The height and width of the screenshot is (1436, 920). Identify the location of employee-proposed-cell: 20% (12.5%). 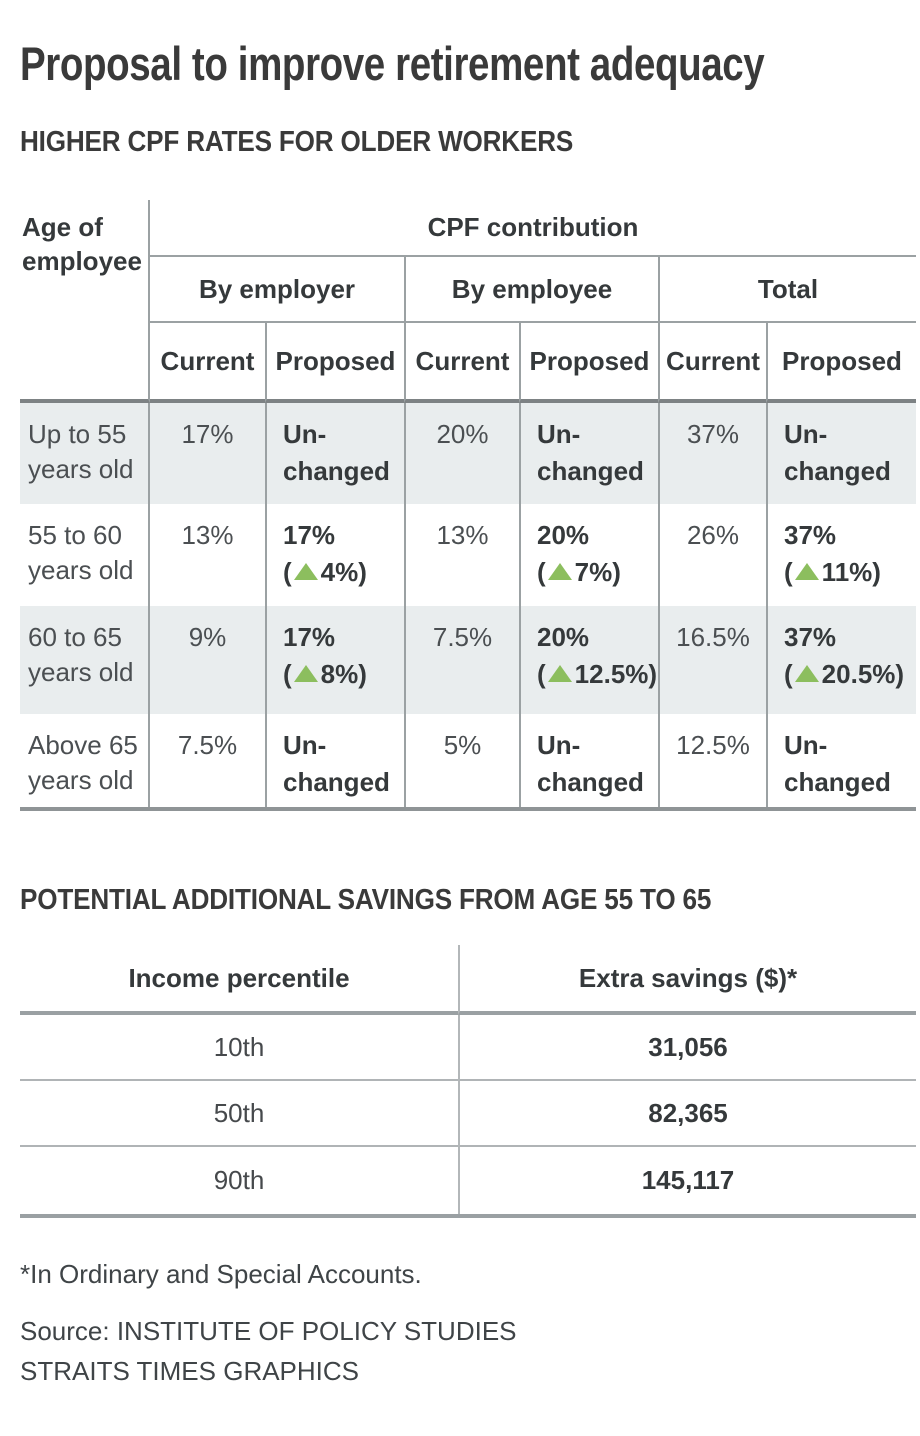
(588, 660).